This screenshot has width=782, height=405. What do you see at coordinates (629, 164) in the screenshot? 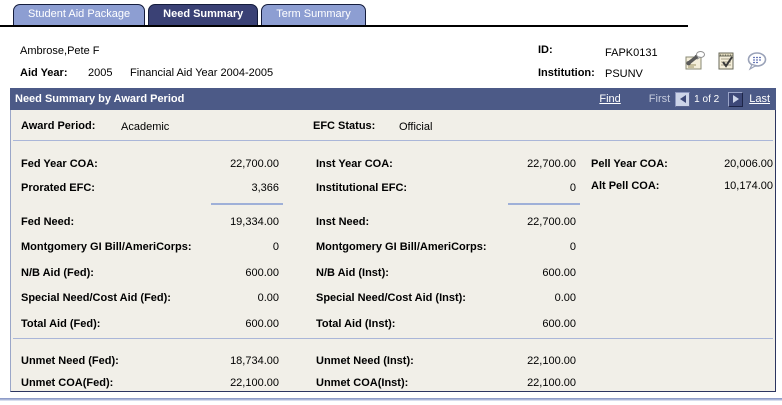
I see `field-label: Pell Year COA:` at bounding box center [629, 164].